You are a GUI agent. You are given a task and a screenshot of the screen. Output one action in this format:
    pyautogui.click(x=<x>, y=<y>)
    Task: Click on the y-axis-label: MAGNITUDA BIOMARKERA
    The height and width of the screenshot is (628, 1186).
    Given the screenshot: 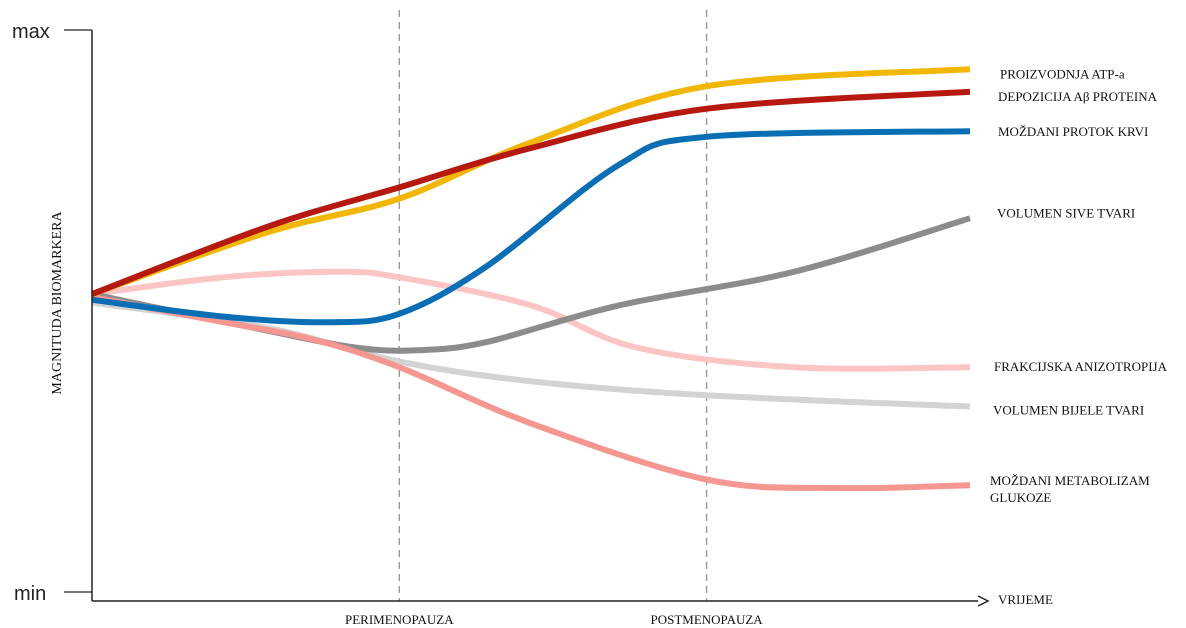 What is the action you would take?
    pyautogui.click(x=57, y=303)
    